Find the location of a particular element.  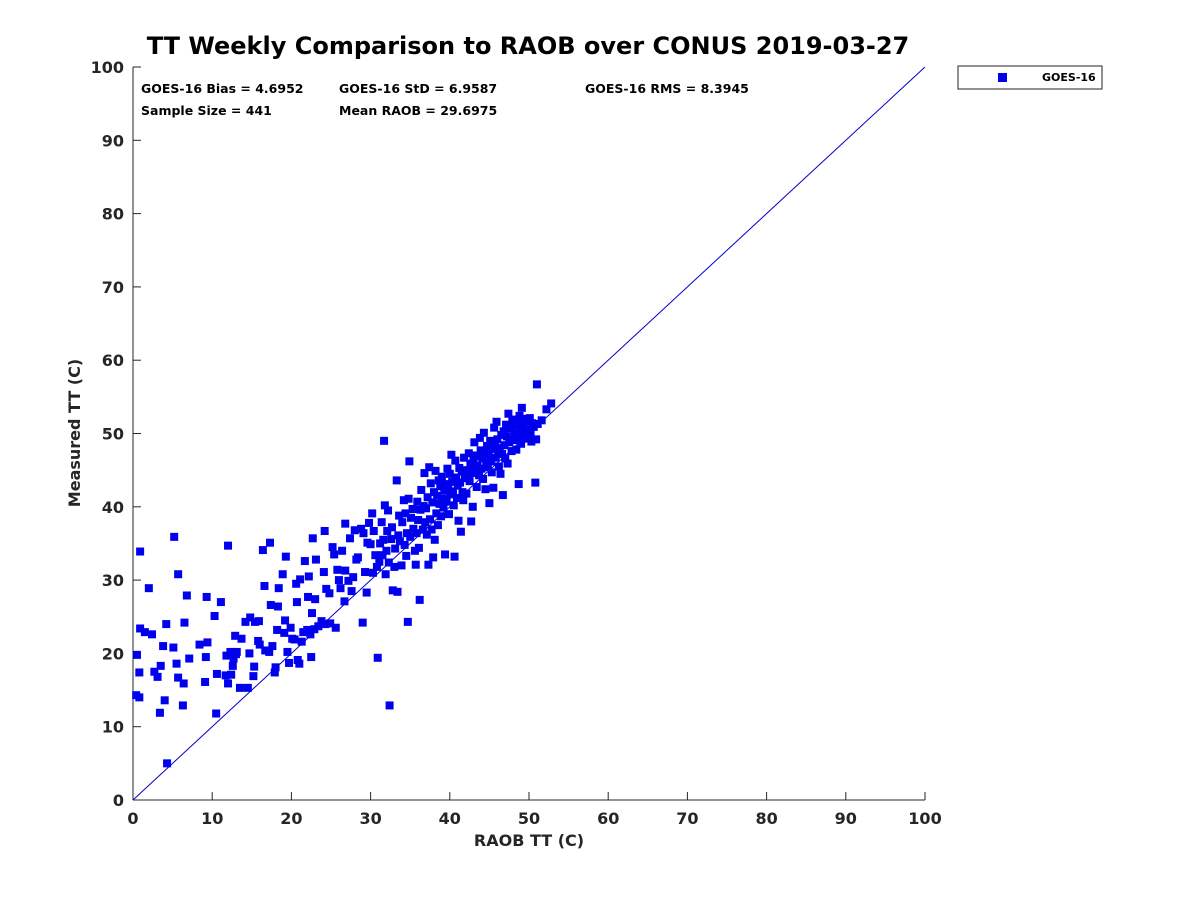

y-tick-label: 60 is located at coordinates (113, 360).